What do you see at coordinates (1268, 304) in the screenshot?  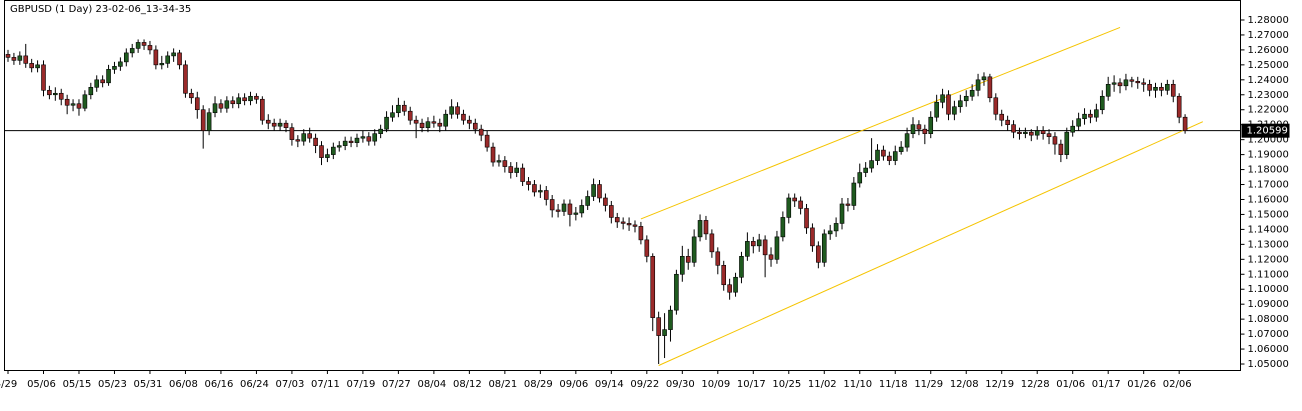 I see `y-tick-label: 1.09000` at bounding box center [1268, 304].